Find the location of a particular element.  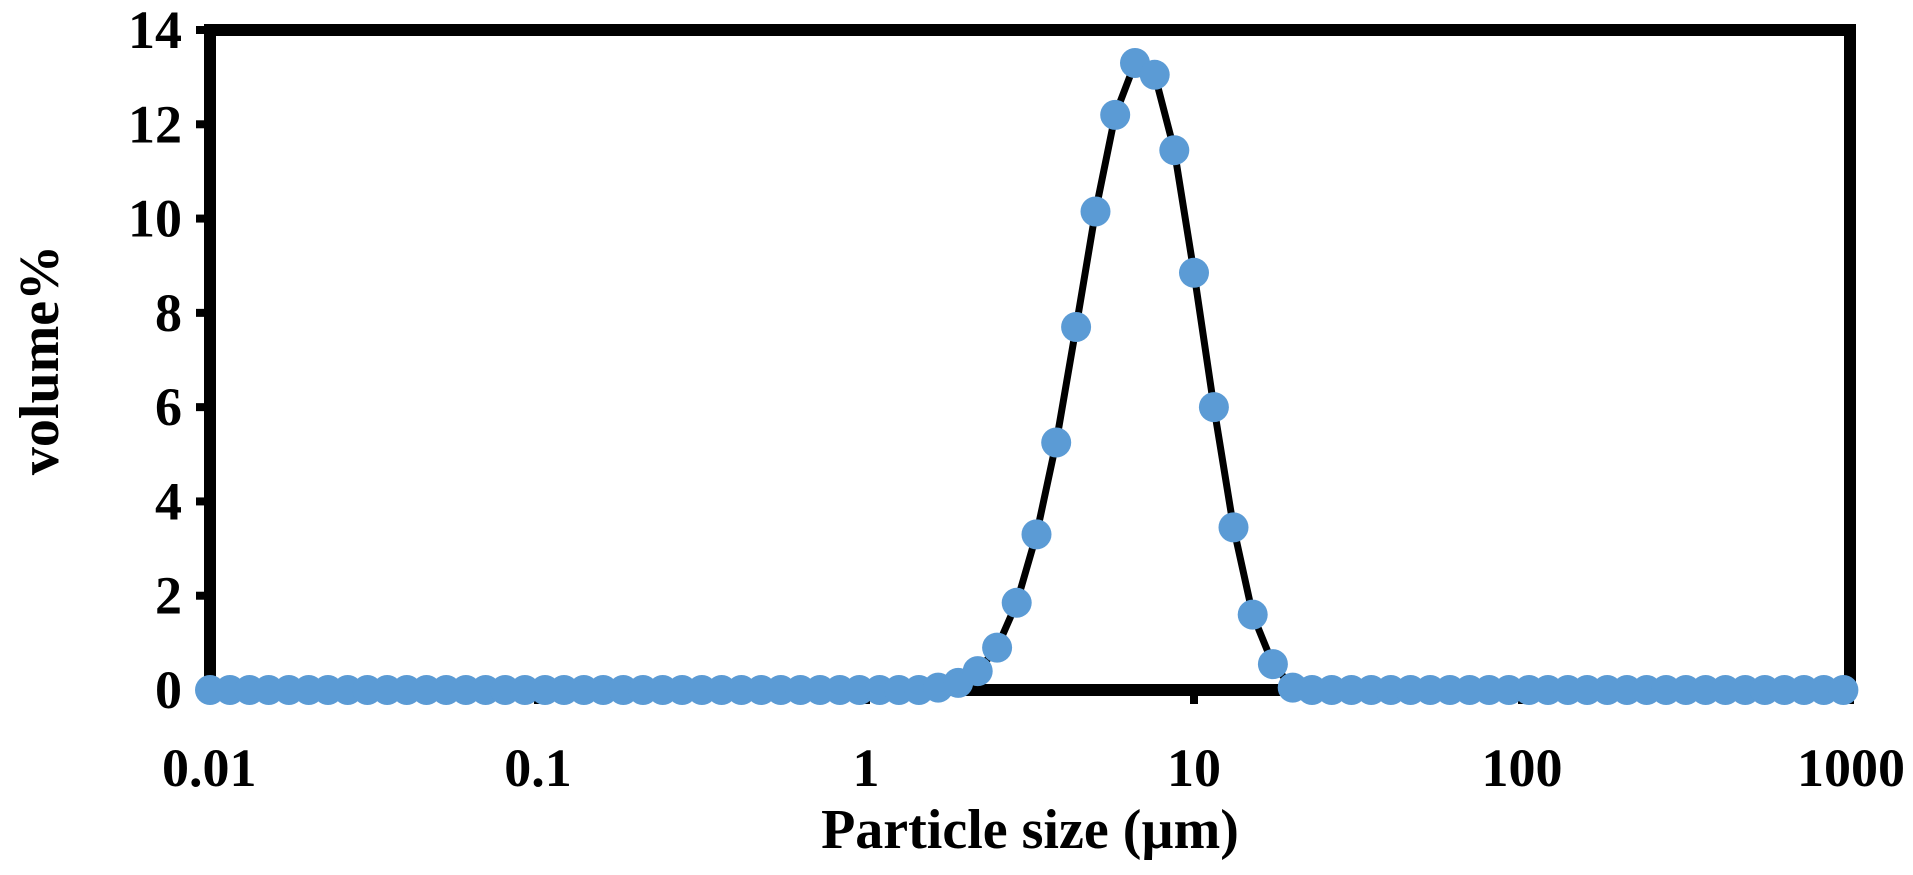

y-tick-label: 2 is located at coordinates (168, 596).